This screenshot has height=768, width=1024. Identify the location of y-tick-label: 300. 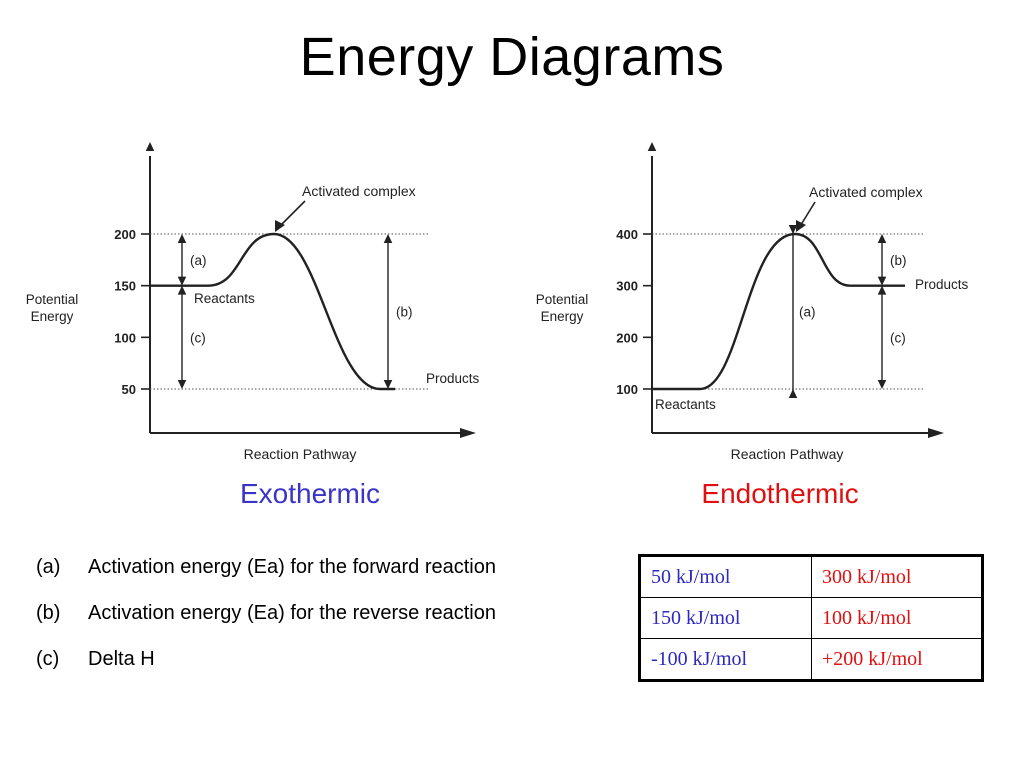
(627, 286).